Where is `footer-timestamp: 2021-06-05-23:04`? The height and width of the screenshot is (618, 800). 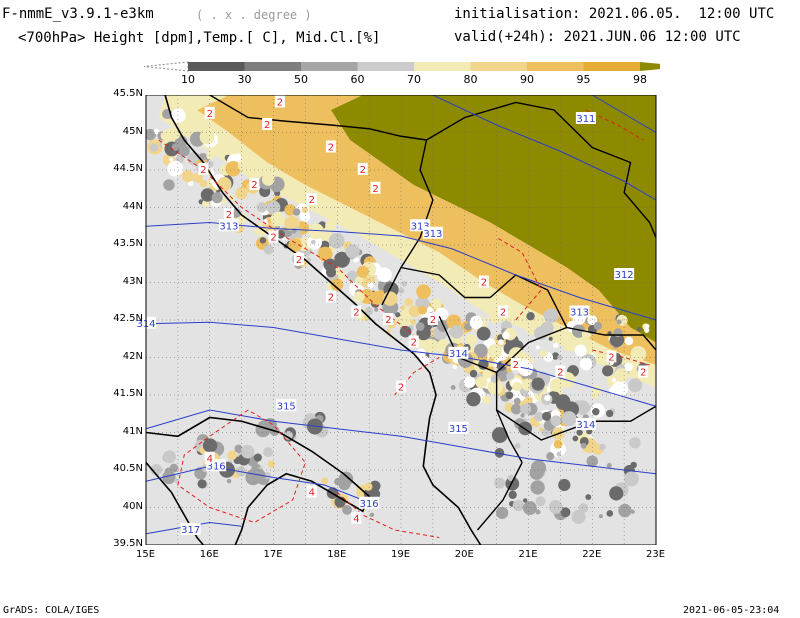 footer-timestamp: 2021-06-05-23:04 is located at coordinates (731, 610).